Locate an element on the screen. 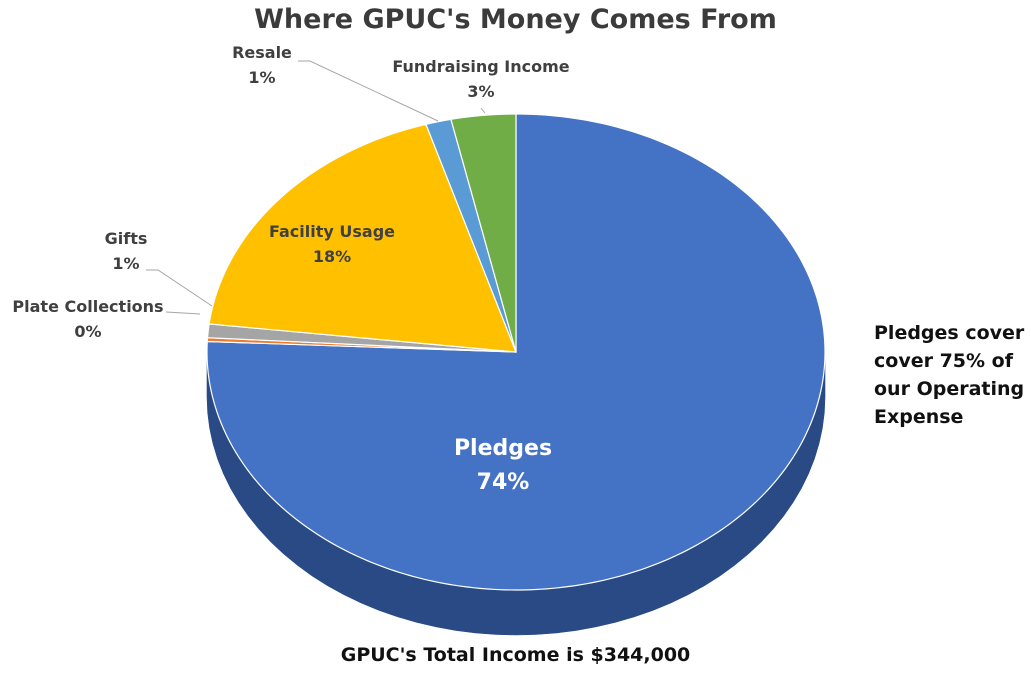  slice-value-plate-collections: 0% is located at coordinates (87, 331).